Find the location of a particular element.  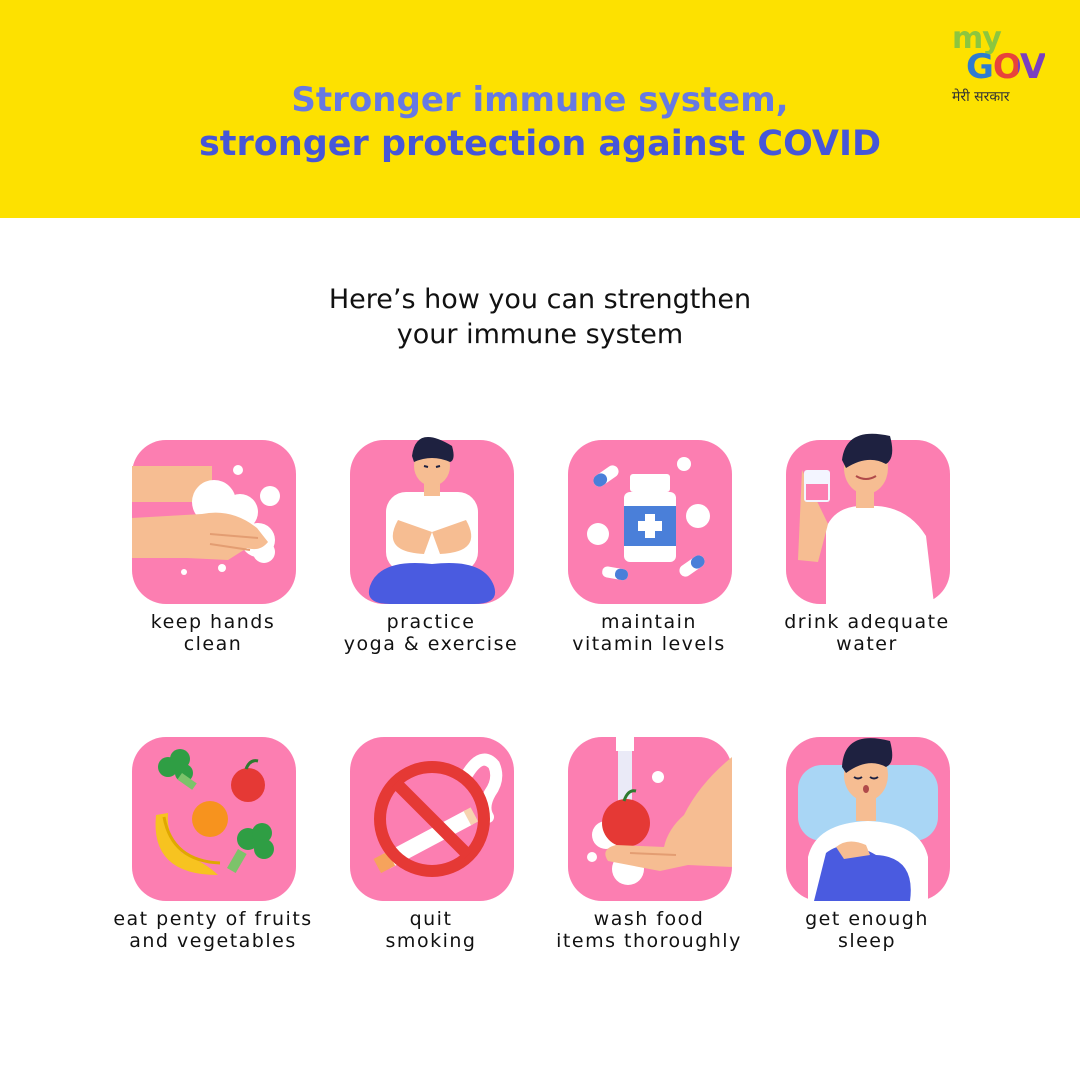

logo-my-text: my is located at coordinates (977, 38).